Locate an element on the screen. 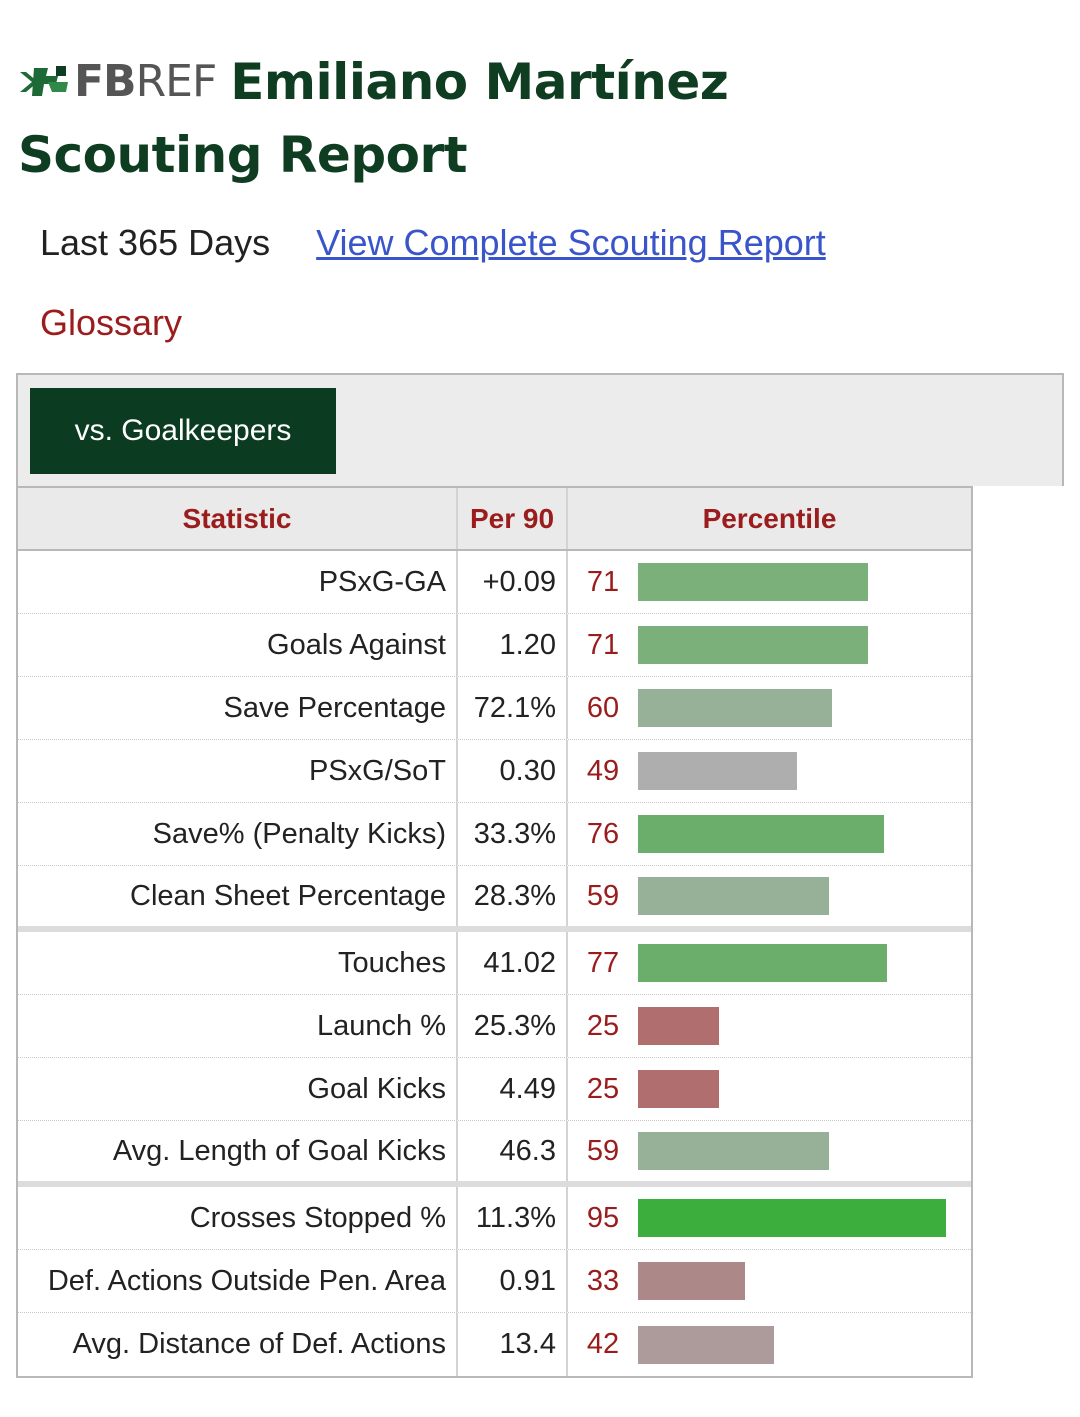 The height and width of the screenshot is (1417, 1080). page-subtitle: Scouting Report is located at coordinates (243, 155).